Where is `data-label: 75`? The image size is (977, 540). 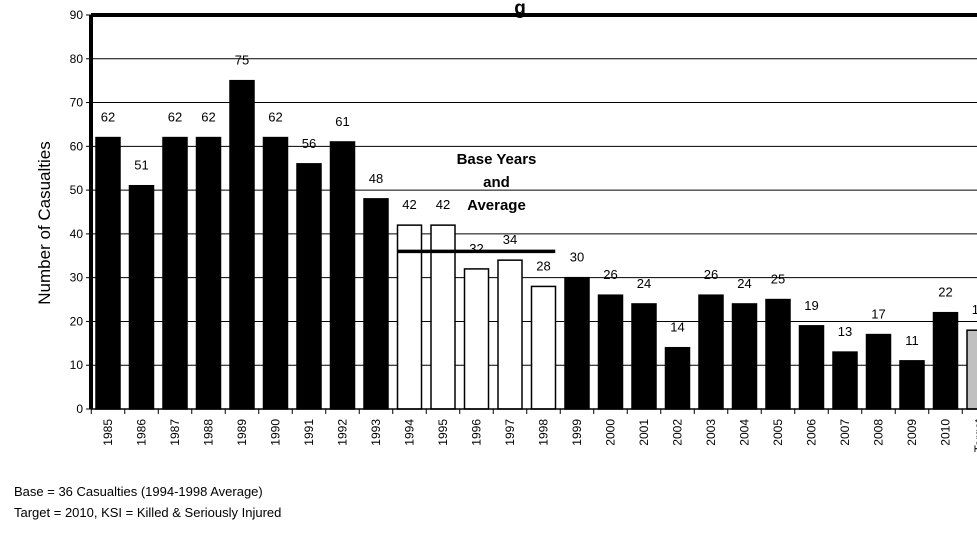 data-label: 75 is located at coordinates (242, 60).